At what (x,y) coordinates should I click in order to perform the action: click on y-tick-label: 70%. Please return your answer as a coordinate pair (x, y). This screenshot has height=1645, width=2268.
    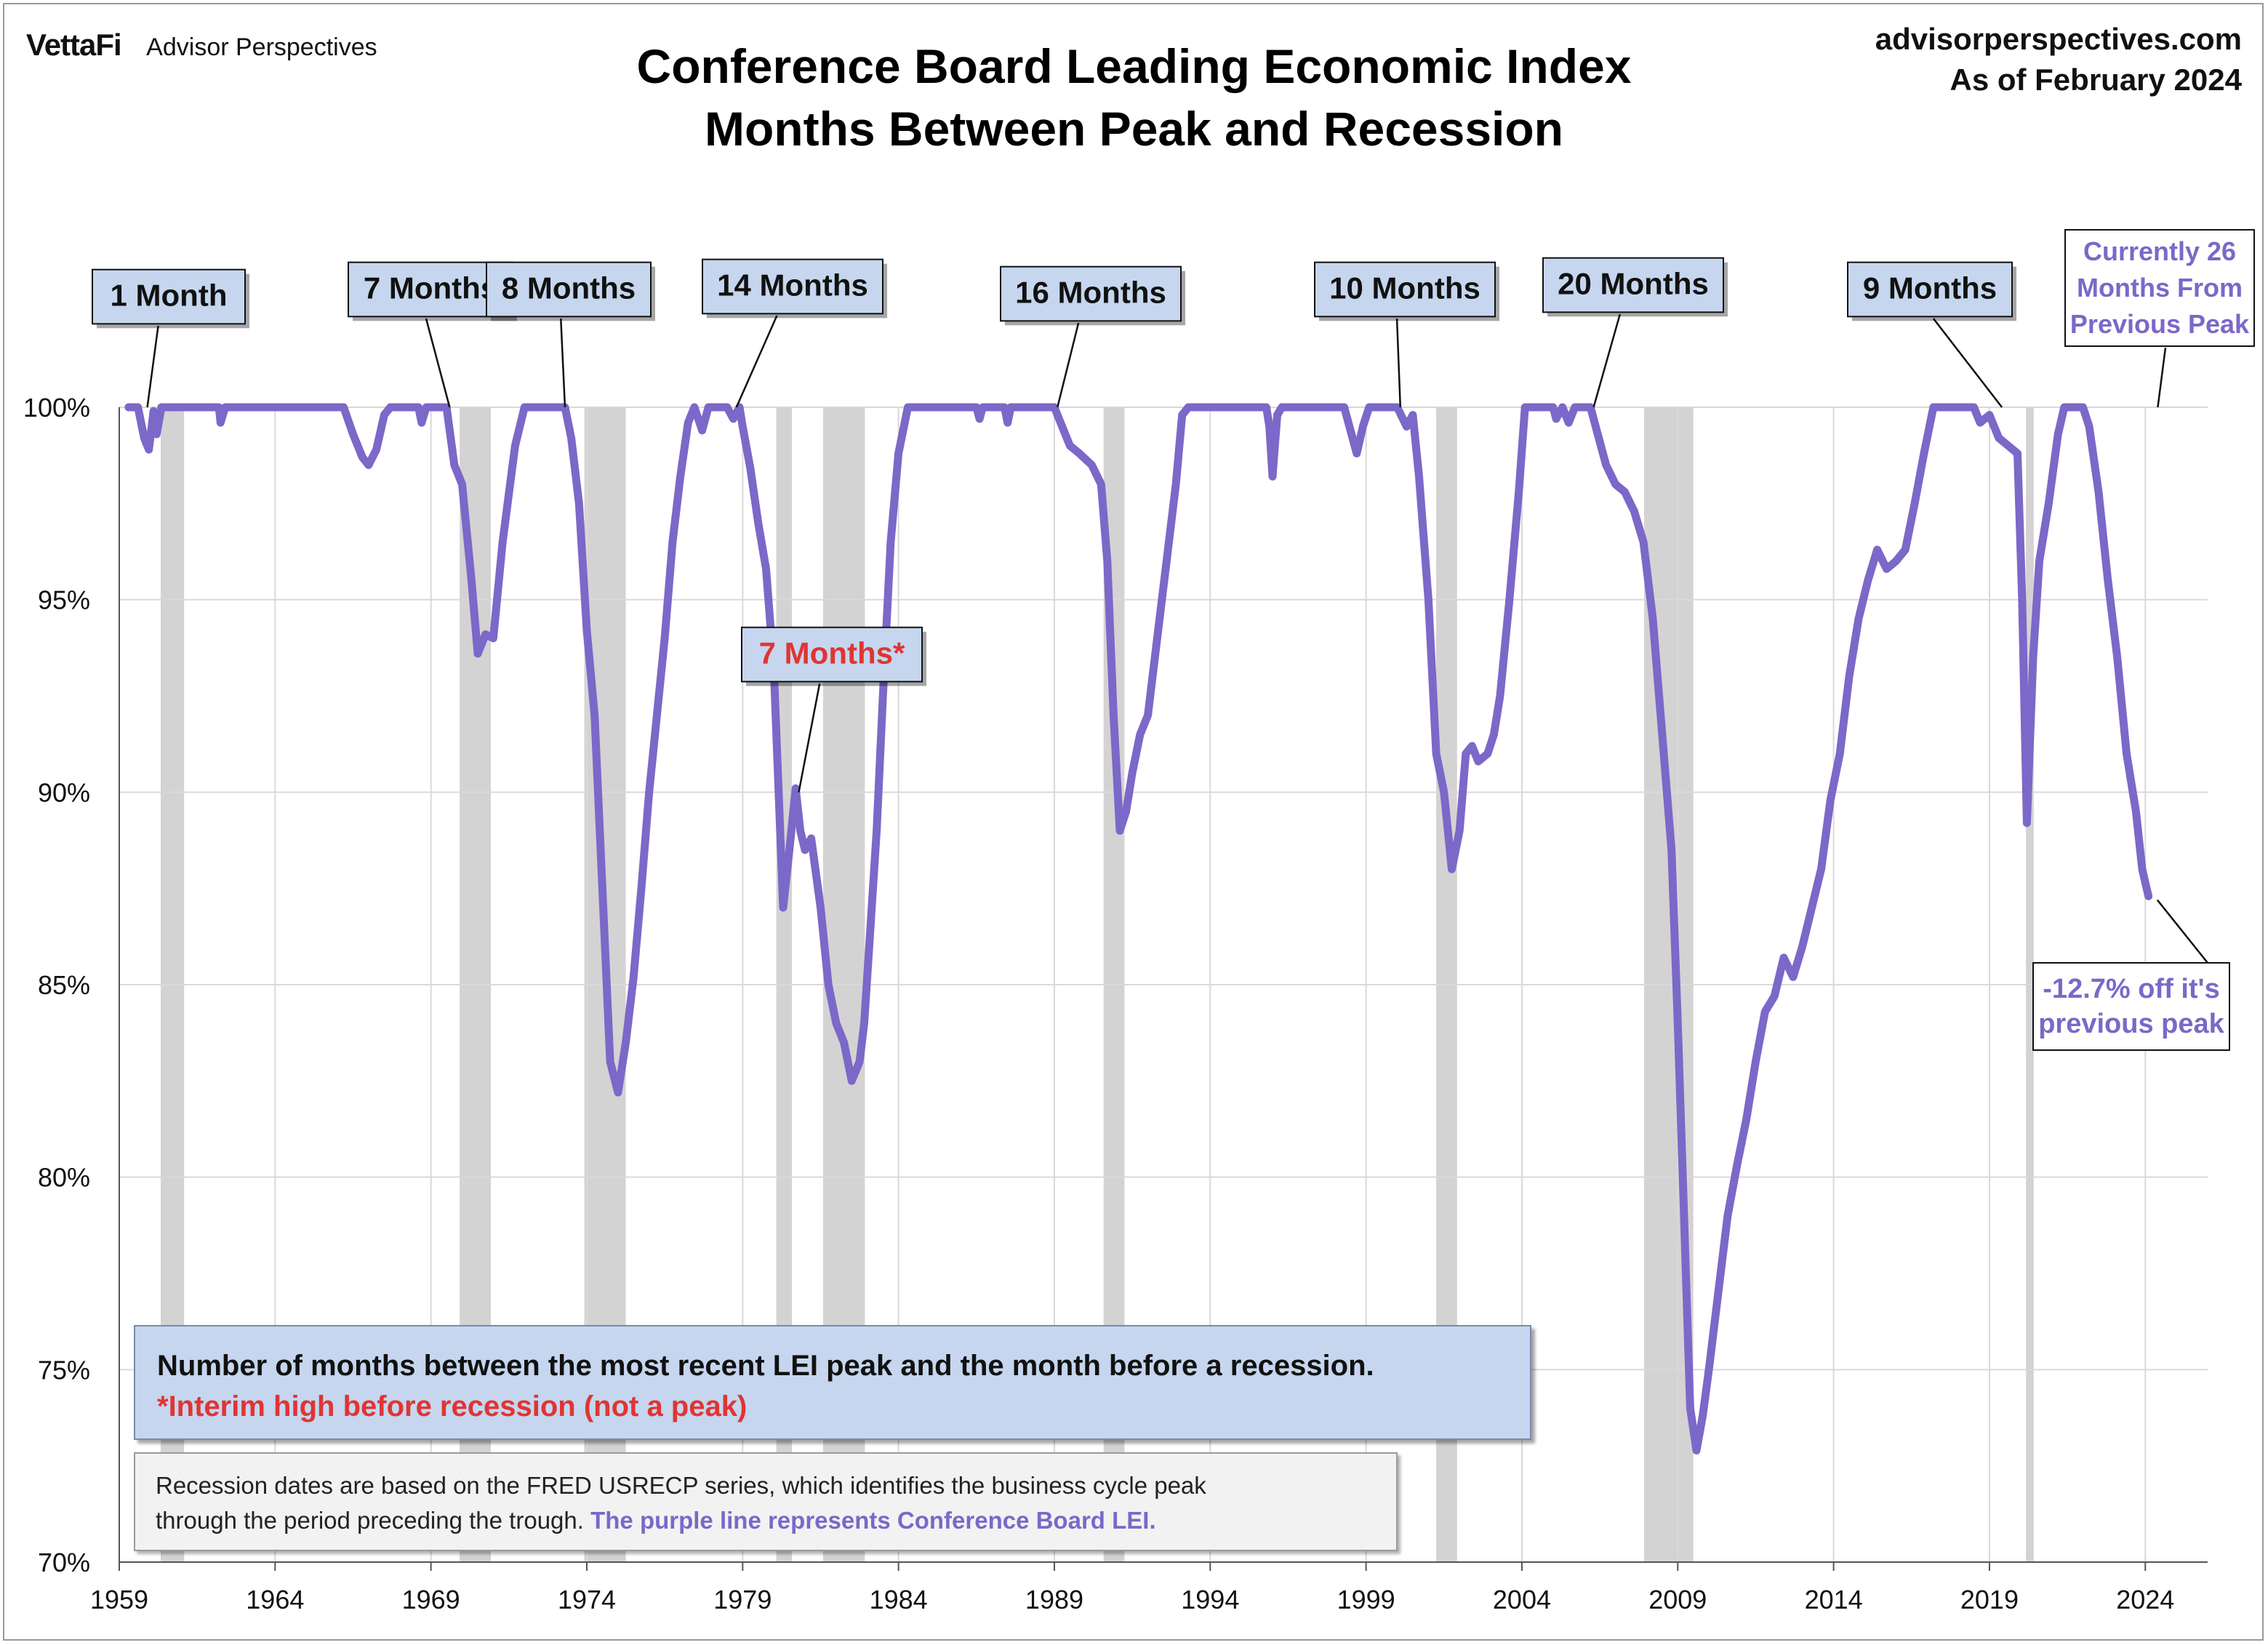
    Looking at the image, I should click on (64, 1562).